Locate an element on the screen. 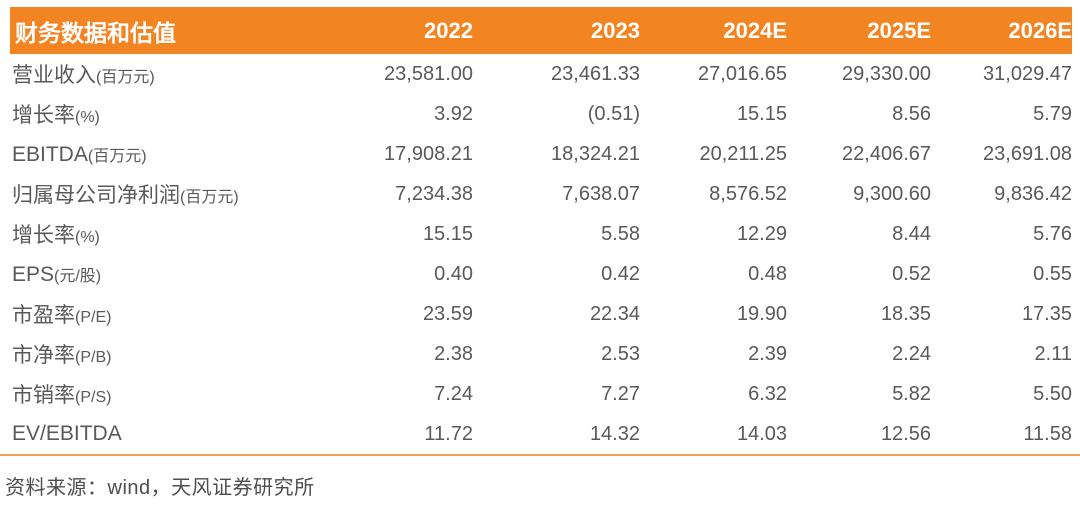 The height and width of the screenshot is (510, 1080). source-note: 资料来源：wind，天风证券研究所 is located at coordinates (160, 488).